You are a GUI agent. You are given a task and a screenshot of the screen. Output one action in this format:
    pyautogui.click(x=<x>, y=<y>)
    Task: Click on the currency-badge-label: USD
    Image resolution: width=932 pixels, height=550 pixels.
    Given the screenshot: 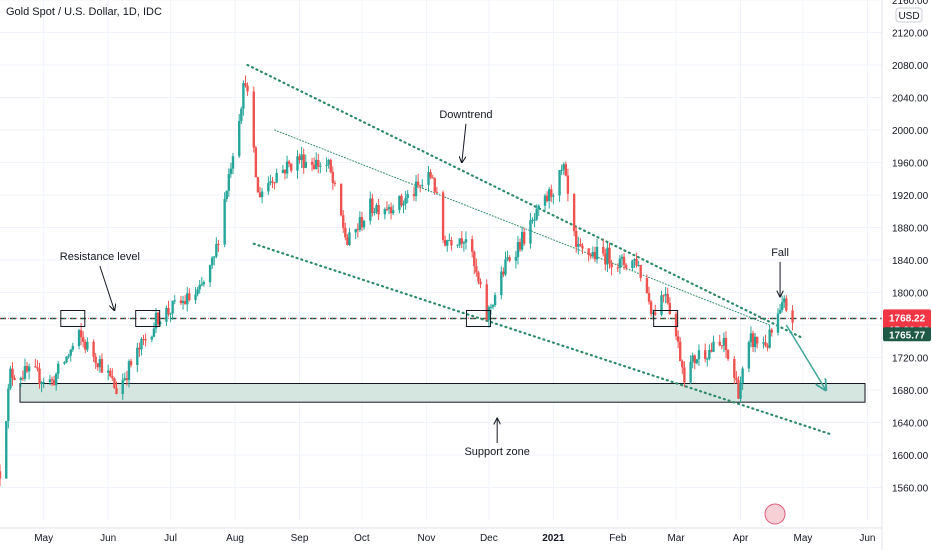 What is the action you would take?
    pyautogui.click(x=908, y=16)
    